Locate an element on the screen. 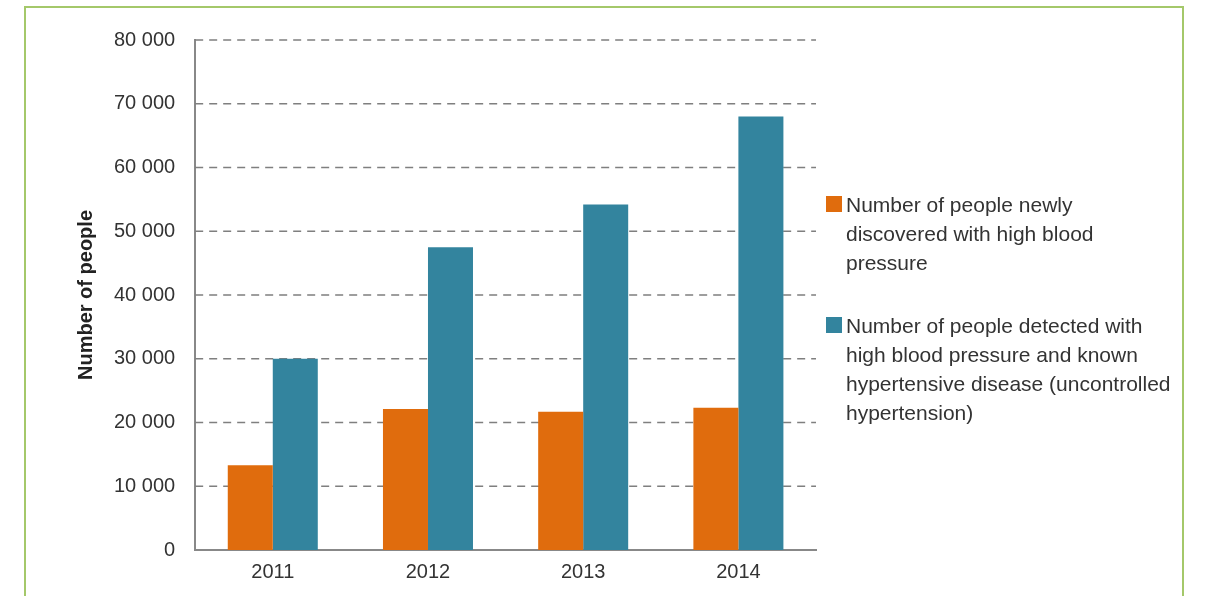  legend-label: Number of people detected with high blood pressure and known hypertensive disease (uncontrolled hypertension) is located at coordinates (1009, 369).